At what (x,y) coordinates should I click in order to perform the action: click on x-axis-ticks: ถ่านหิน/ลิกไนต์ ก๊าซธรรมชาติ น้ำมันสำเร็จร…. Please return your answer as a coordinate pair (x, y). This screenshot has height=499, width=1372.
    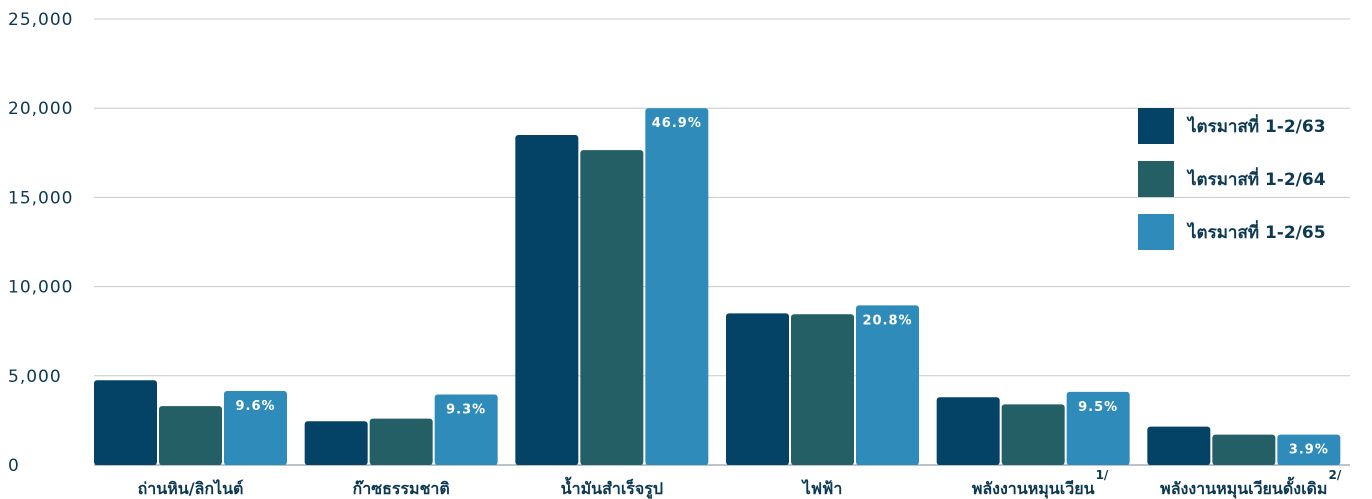
    Looking at the image, I should click on (740, 483).